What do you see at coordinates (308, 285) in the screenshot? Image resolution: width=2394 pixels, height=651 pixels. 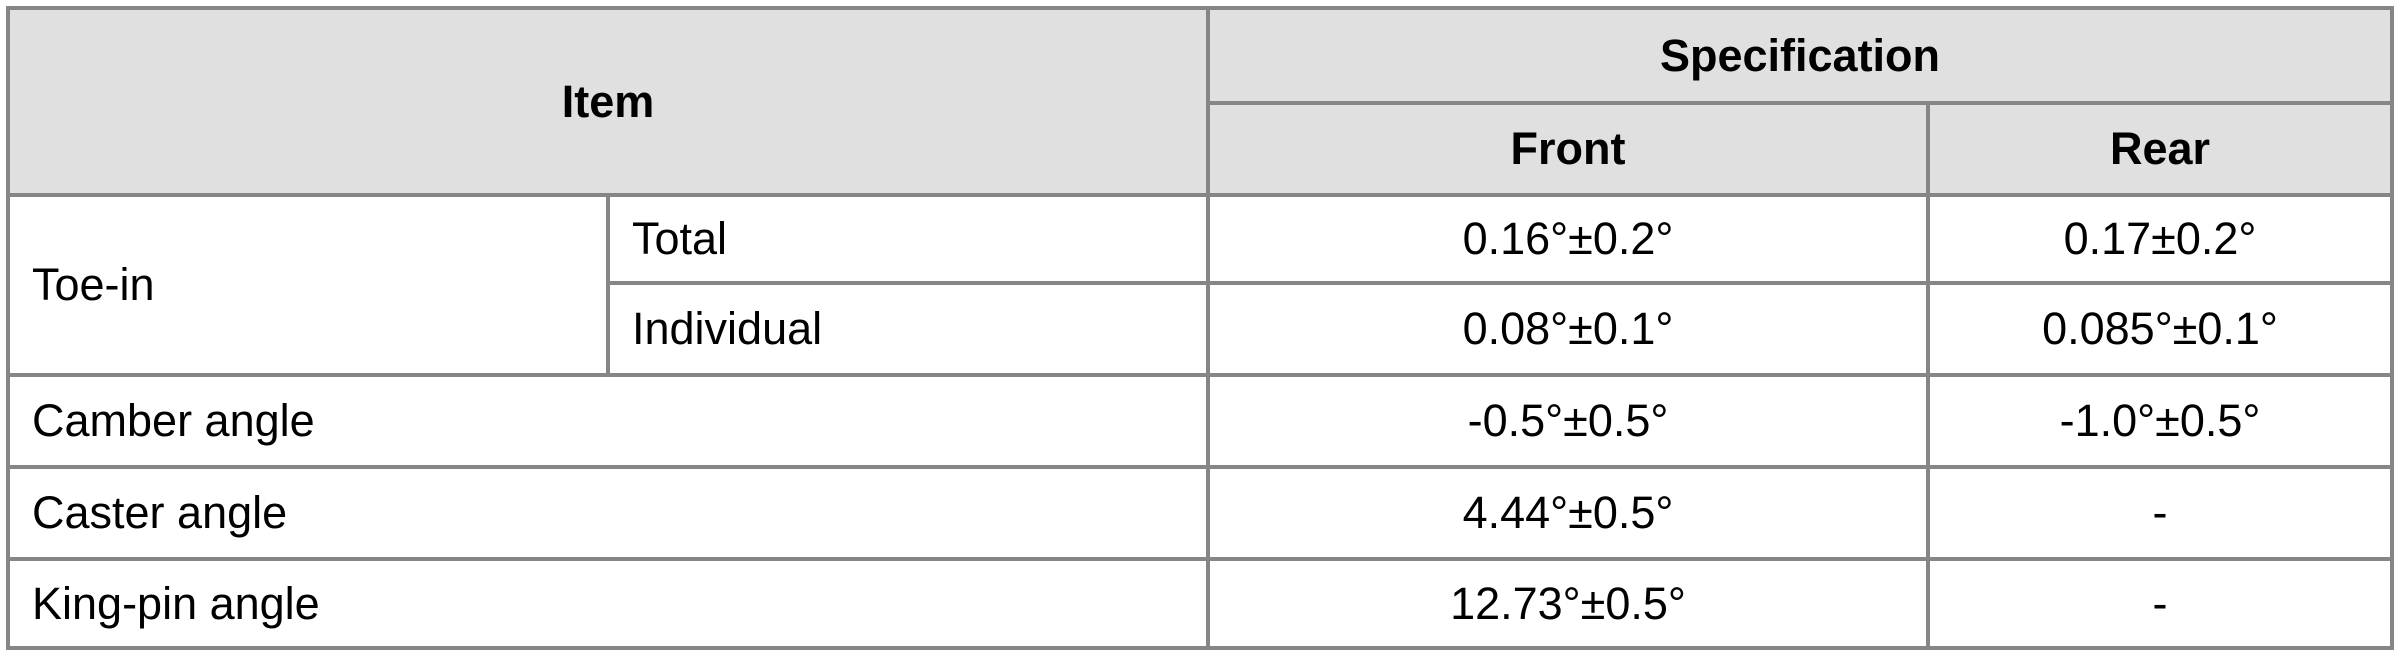 I see `cell-item-toe-in: Toe-in` at bounding box center [308, 285].